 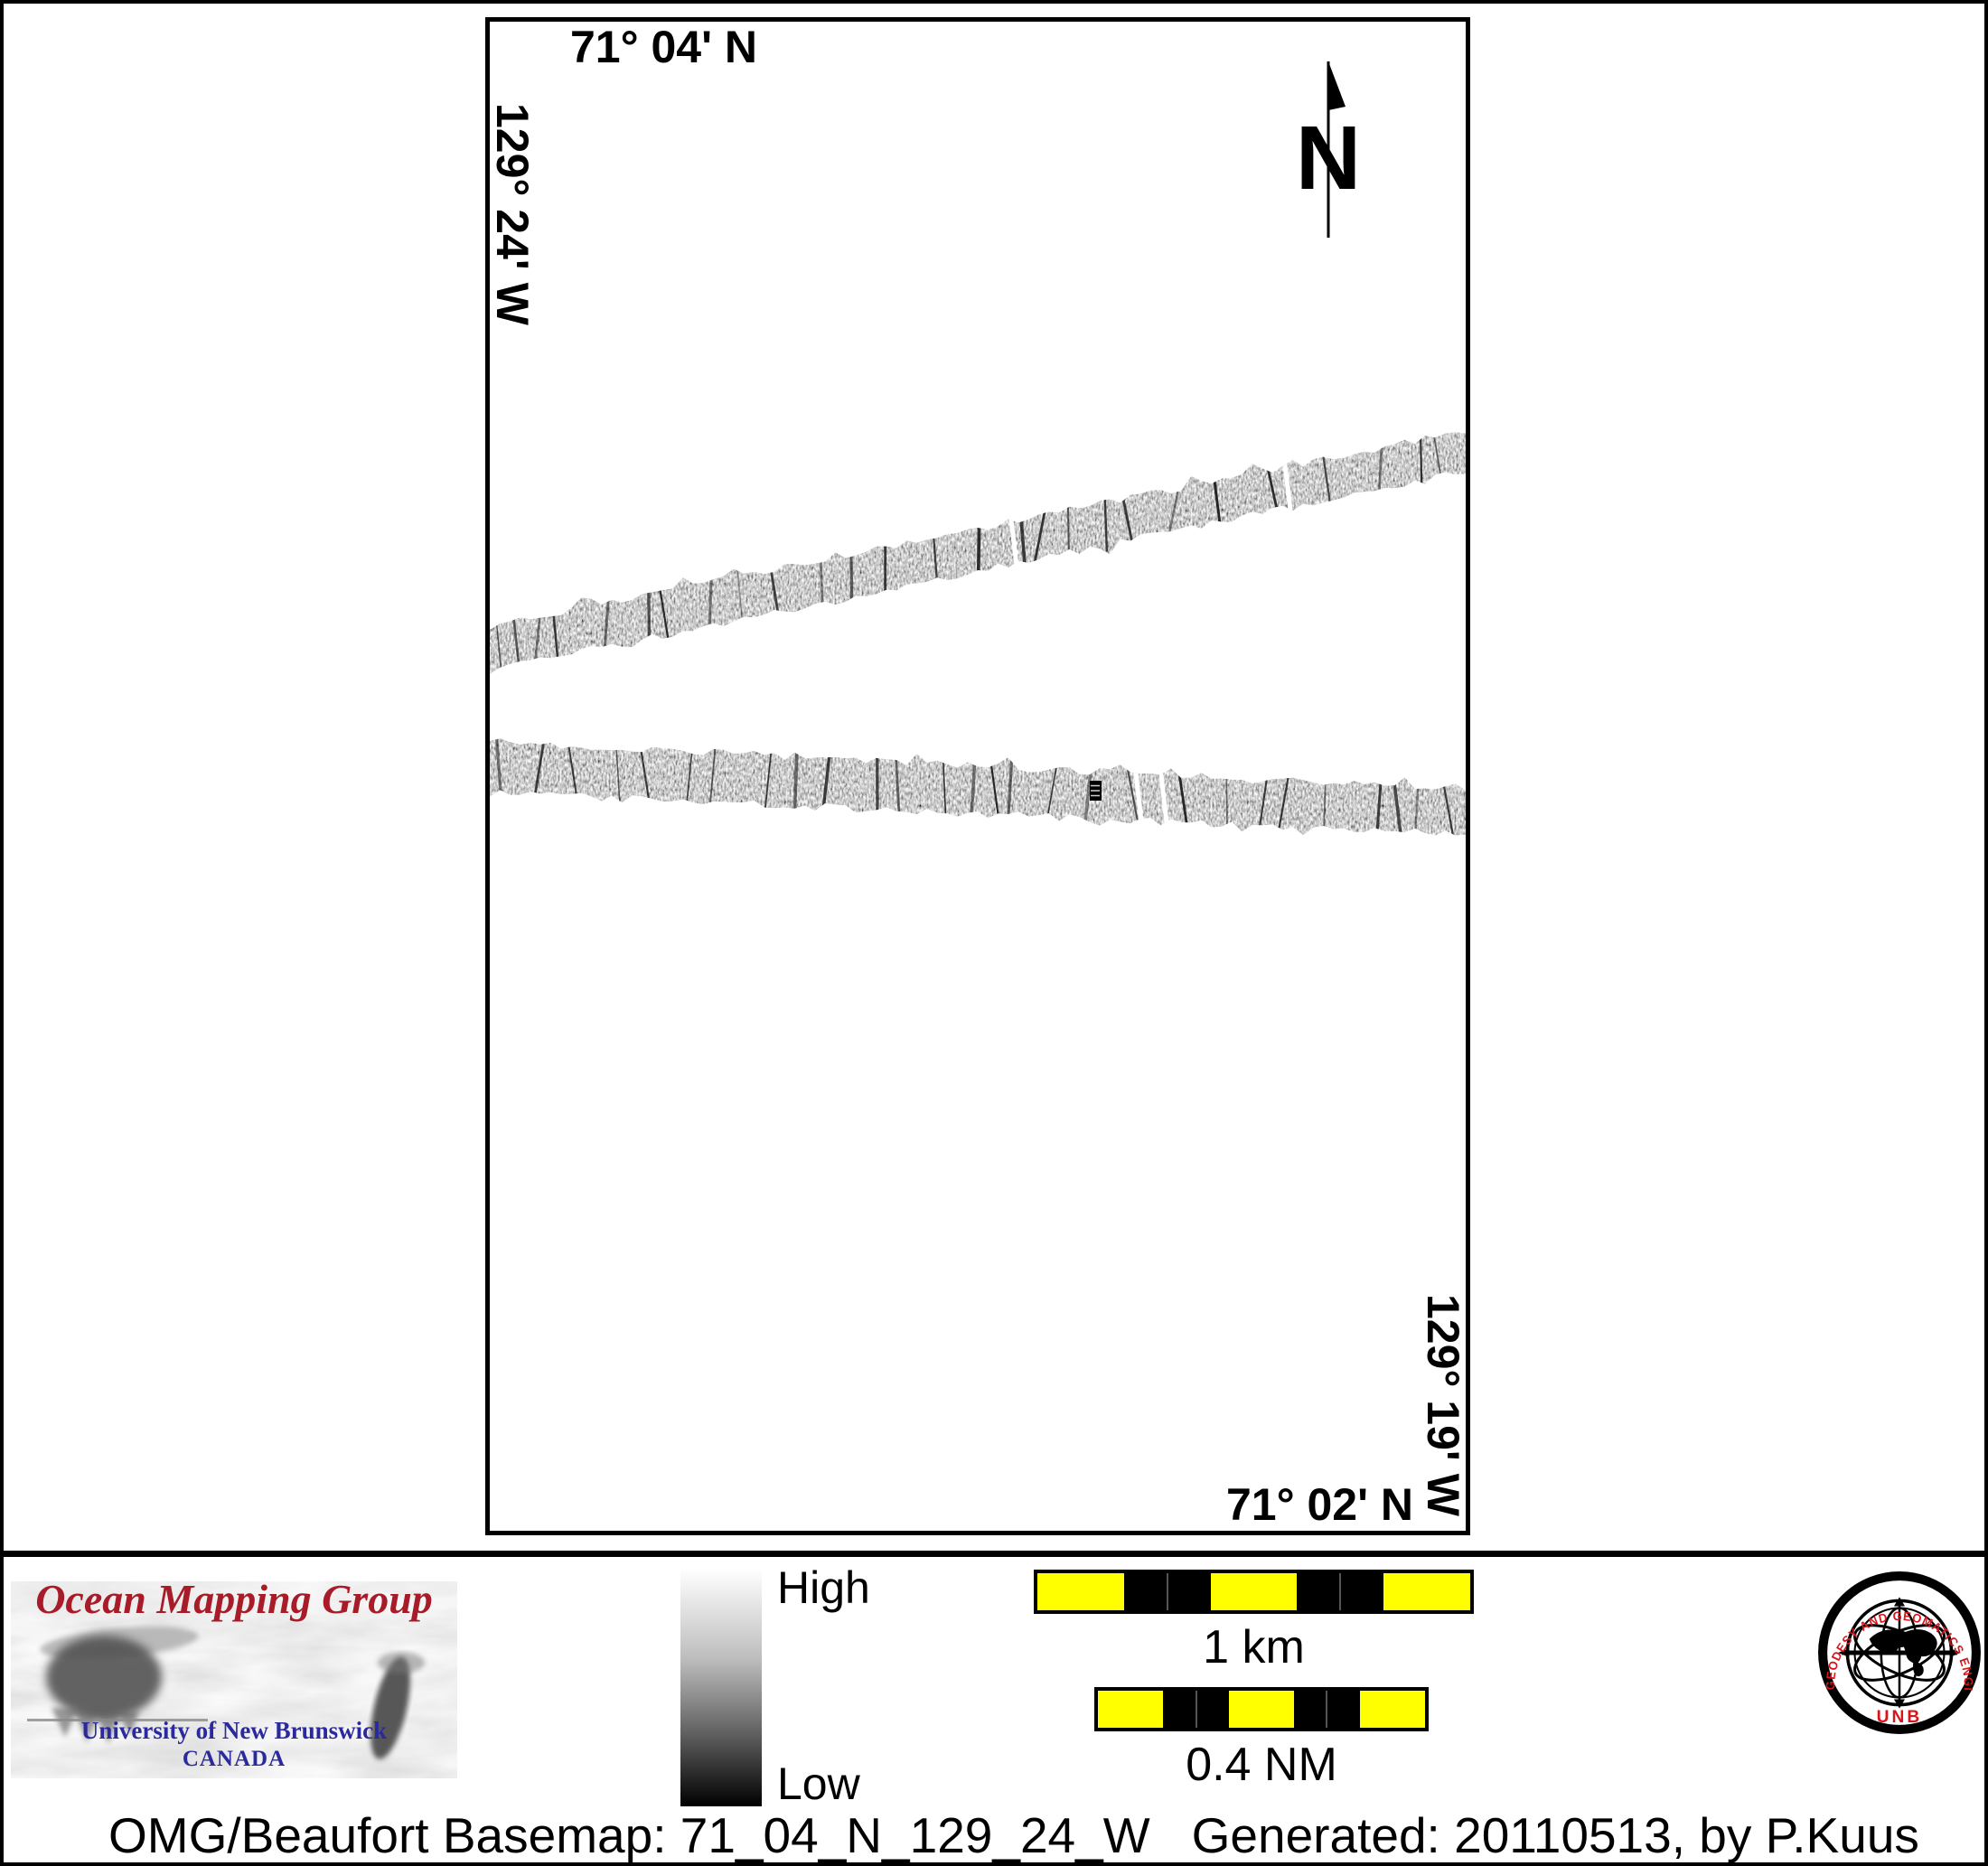 What do you see at coordinates (721, 1687) in the screenshot?
I see `depth-colorbar` at bounding box center [721, 1687].